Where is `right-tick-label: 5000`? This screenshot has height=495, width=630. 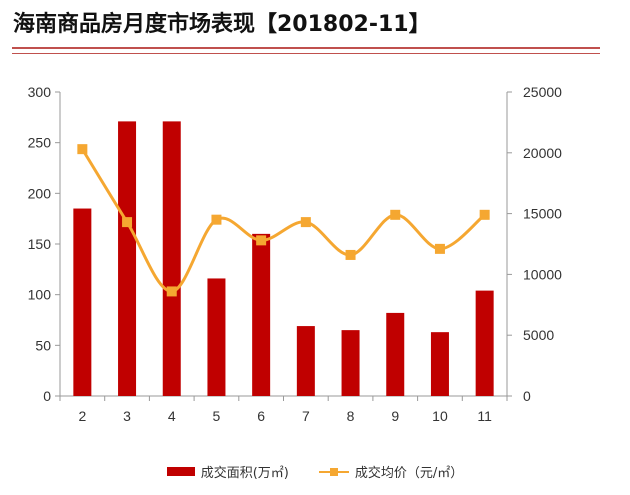 right-tick-label: 5000 is located at coordinates (538, 335).